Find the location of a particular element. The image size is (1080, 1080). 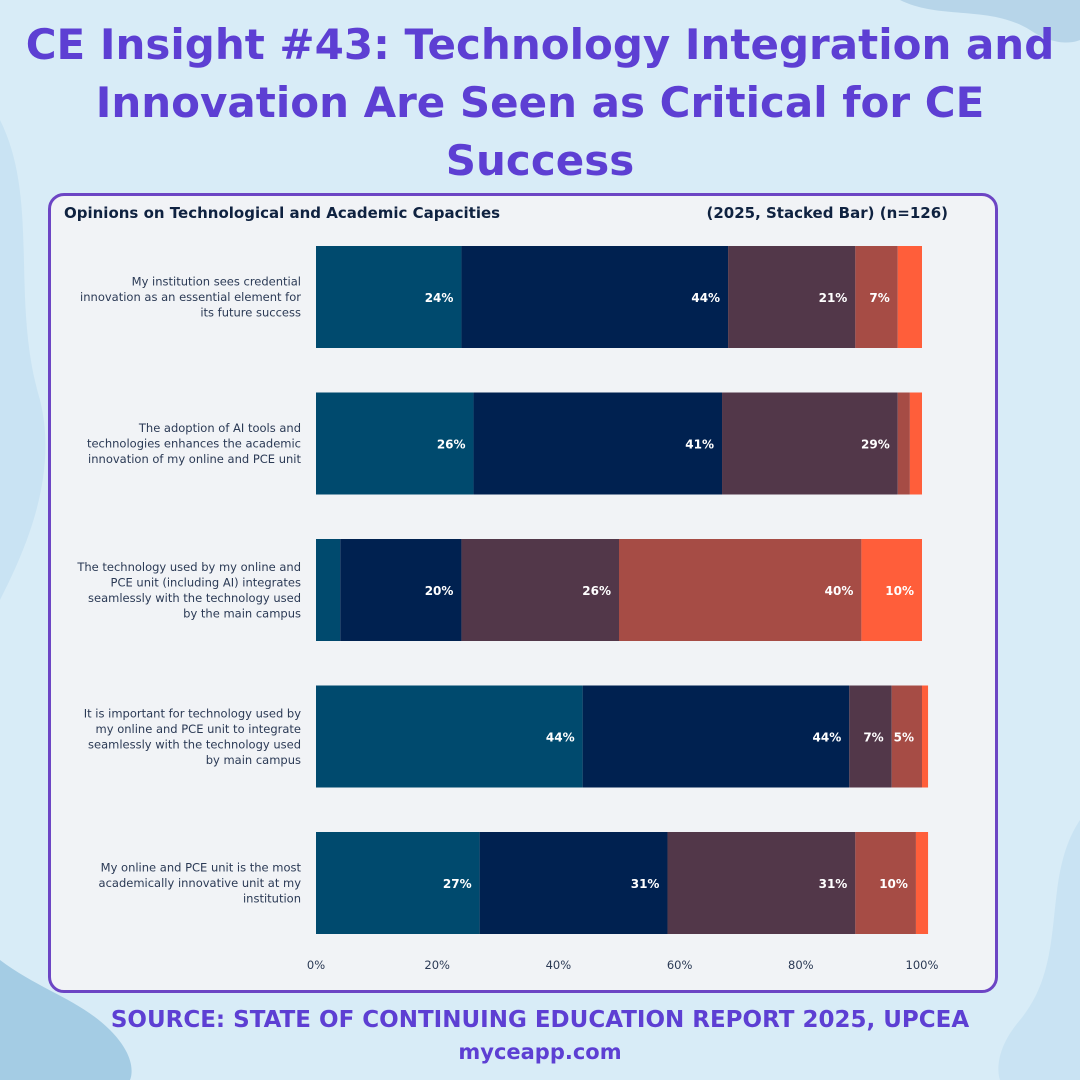

bar-label-row4-segment1: 44% is located at coordinates (560, 738).